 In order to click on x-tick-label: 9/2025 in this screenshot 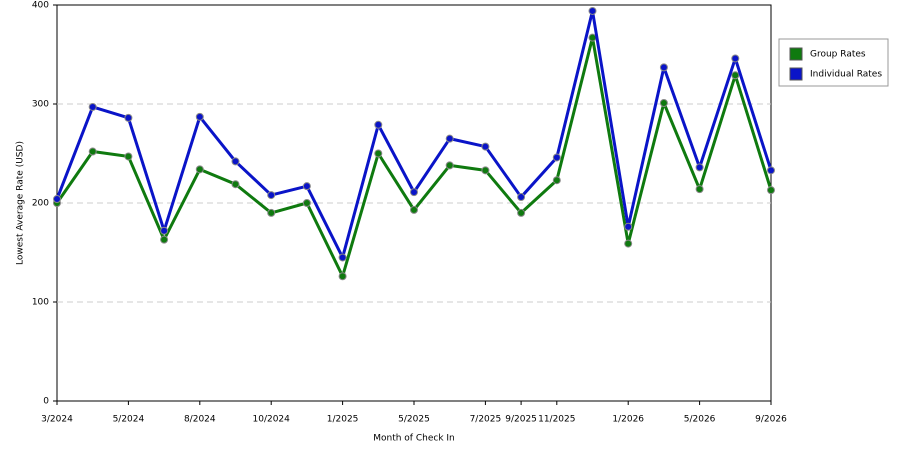, I will do `click(521, 420)`.